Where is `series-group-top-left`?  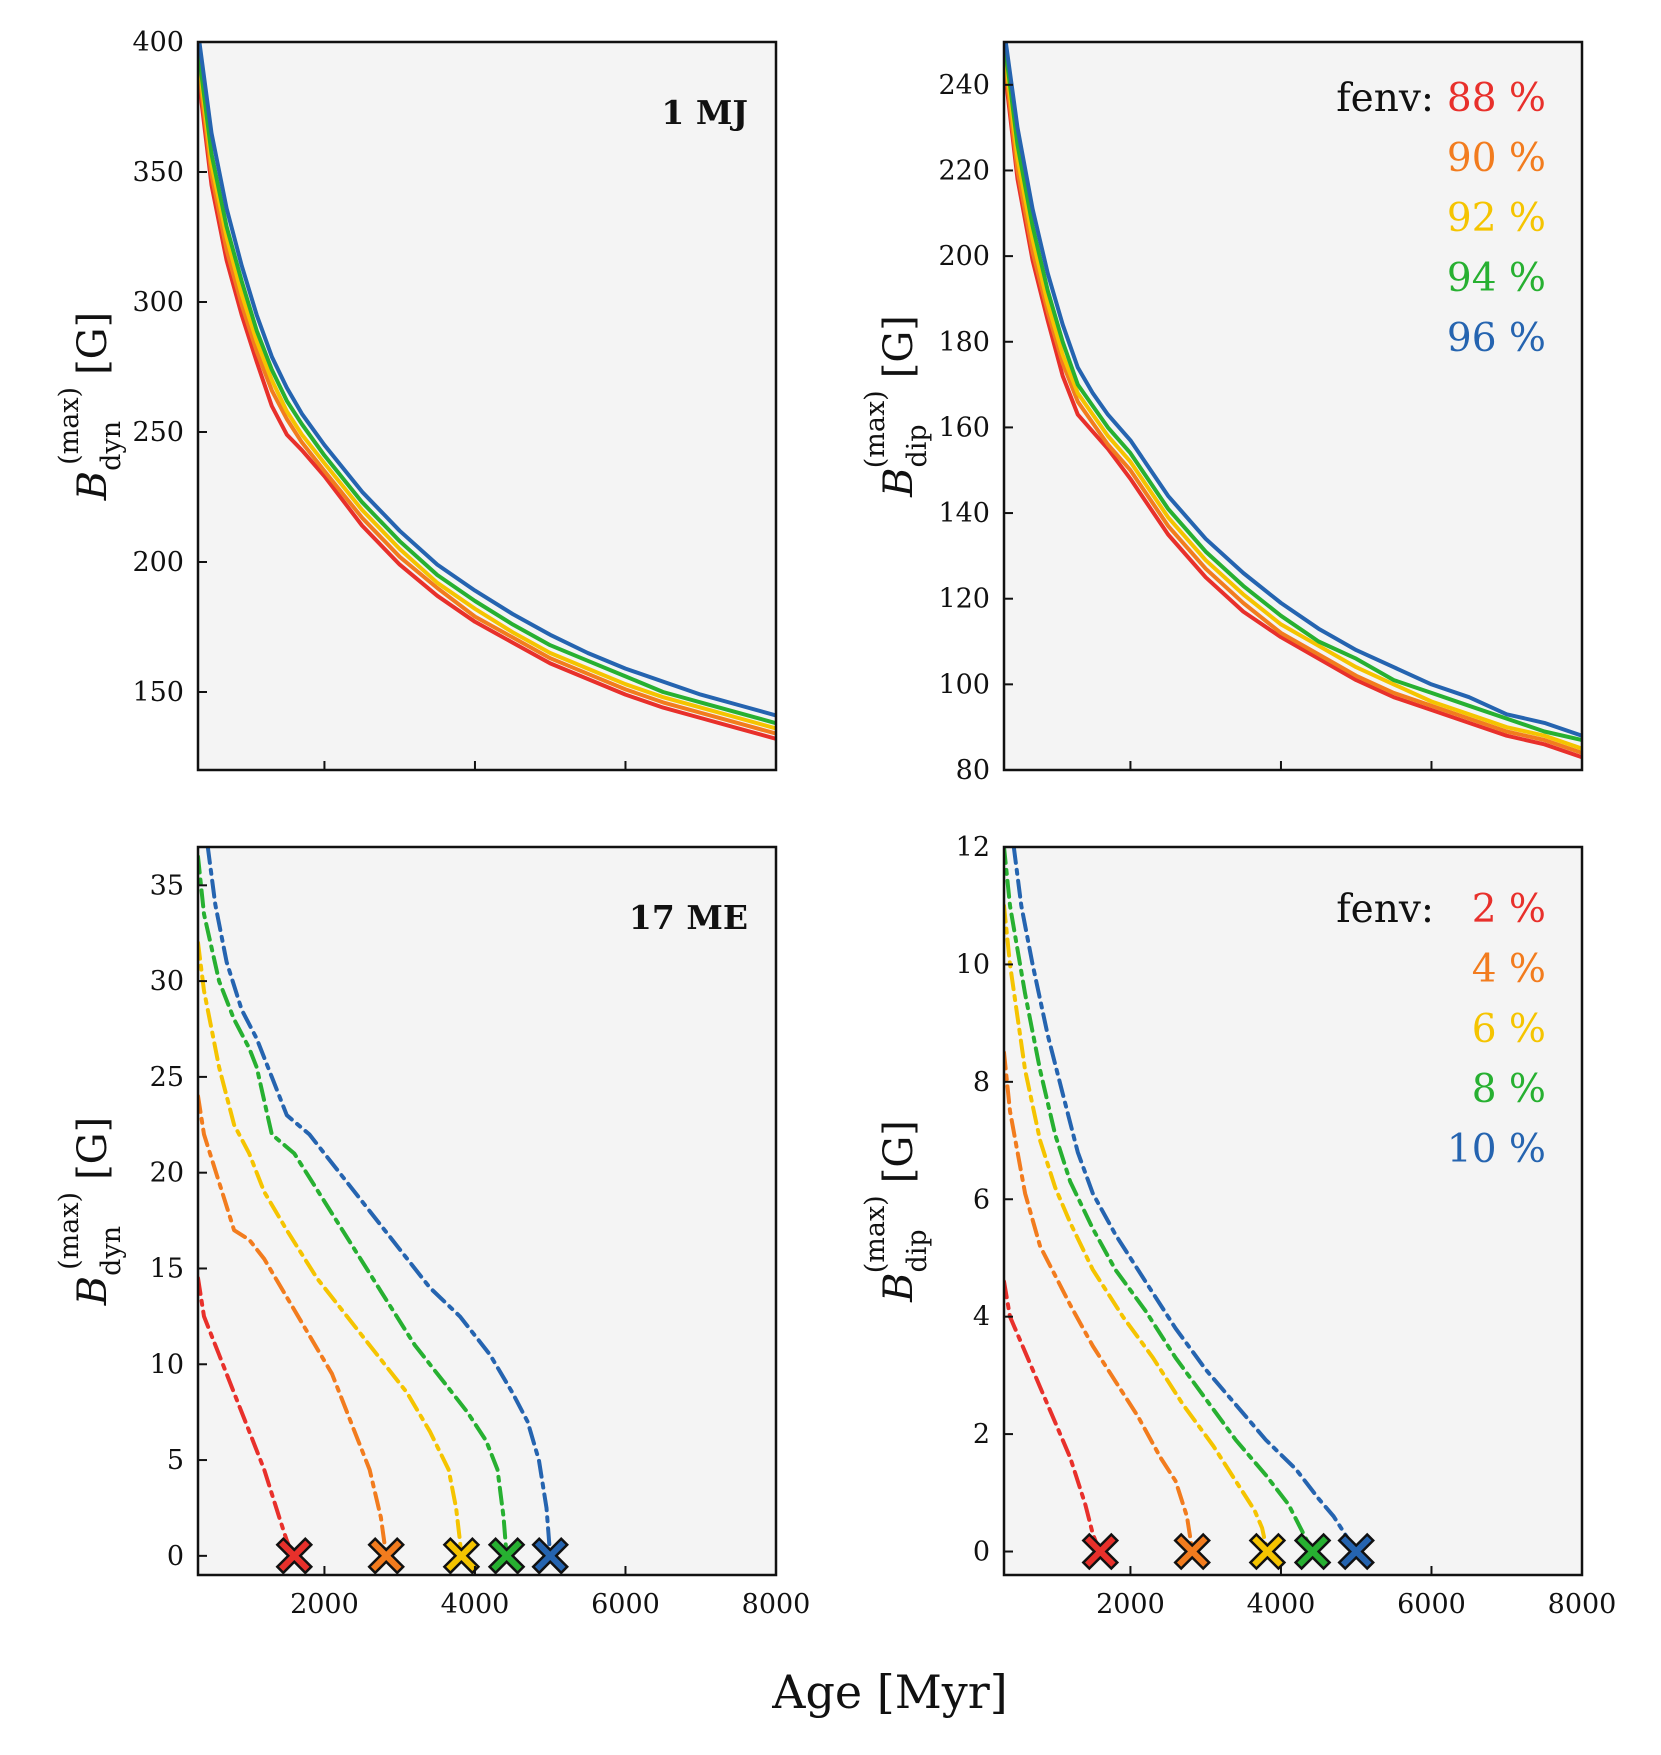
series-group-top-left is located at coordinates (487, 391).